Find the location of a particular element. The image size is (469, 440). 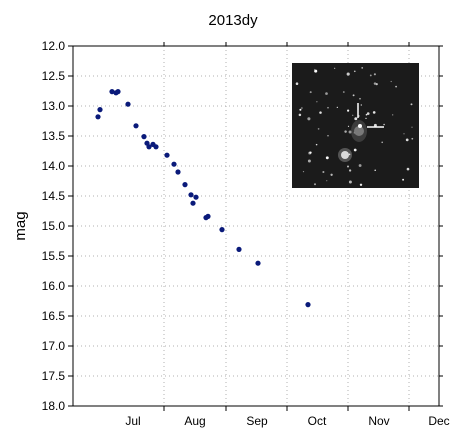

x-tick-label: Oct is located at coordinates (317, 421).